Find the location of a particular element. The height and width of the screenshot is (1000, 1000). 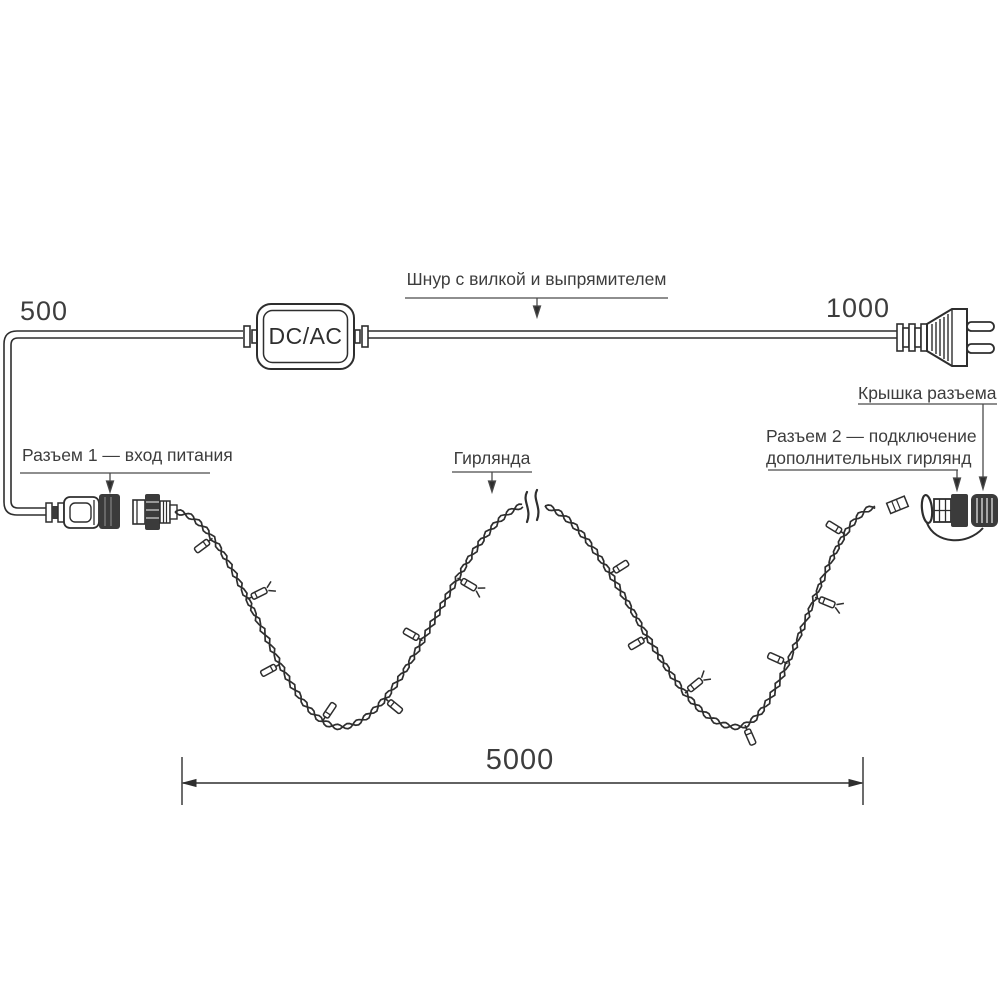

dim-label-500: 500 is located at coordinates (44, 311).